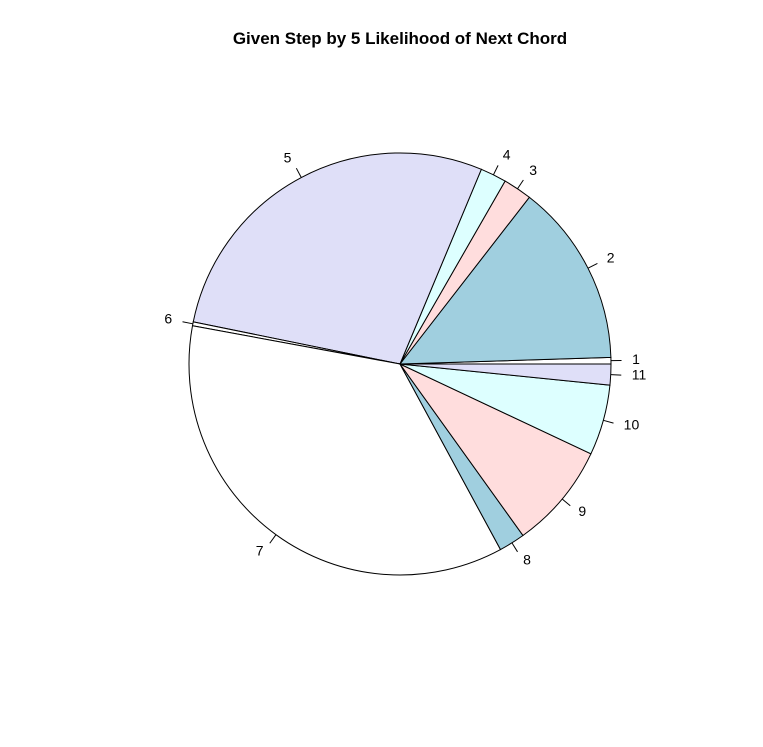  Describe the element at coordinates (527, 559) in the screenshot. I see `pie-label-8: 8` at that location.